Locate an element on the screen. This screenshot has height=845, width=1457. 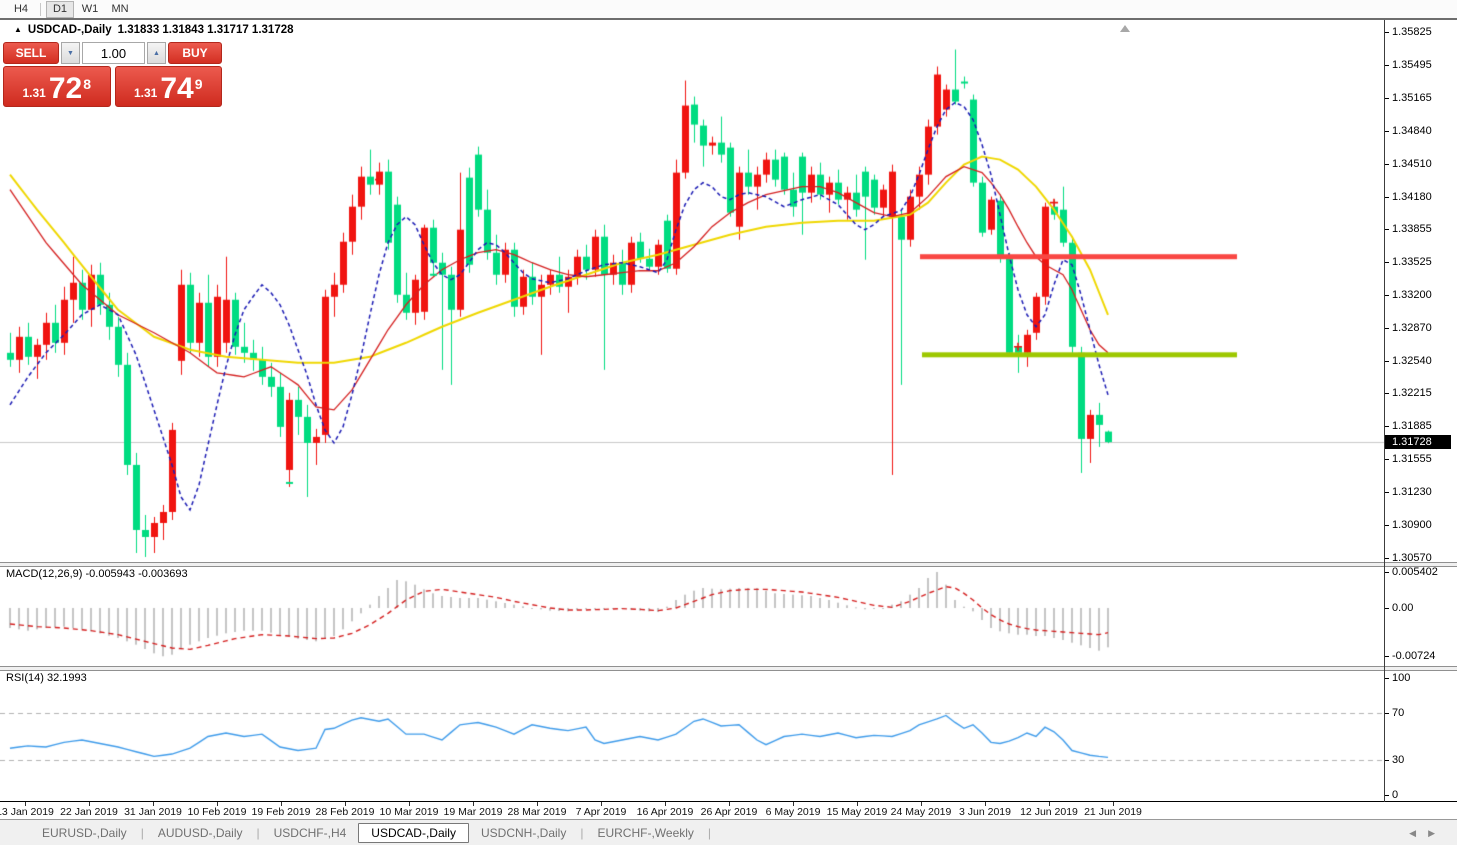
buy-button: BUY is located at coordinates (195, 53).